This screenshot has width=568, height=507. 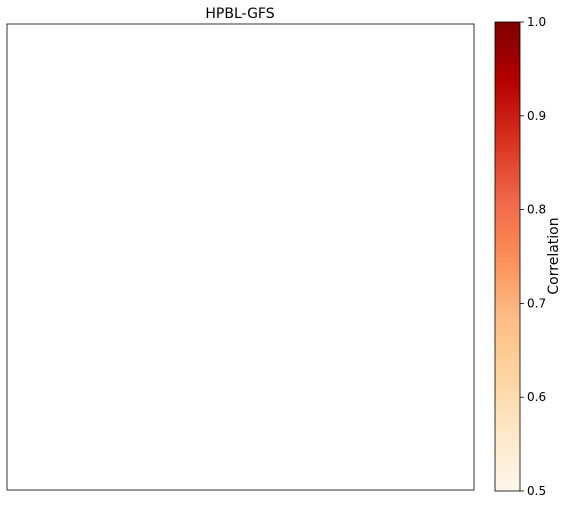 I want to click on colorbar-tick-label: 0.8, so click(x=536, y=210).